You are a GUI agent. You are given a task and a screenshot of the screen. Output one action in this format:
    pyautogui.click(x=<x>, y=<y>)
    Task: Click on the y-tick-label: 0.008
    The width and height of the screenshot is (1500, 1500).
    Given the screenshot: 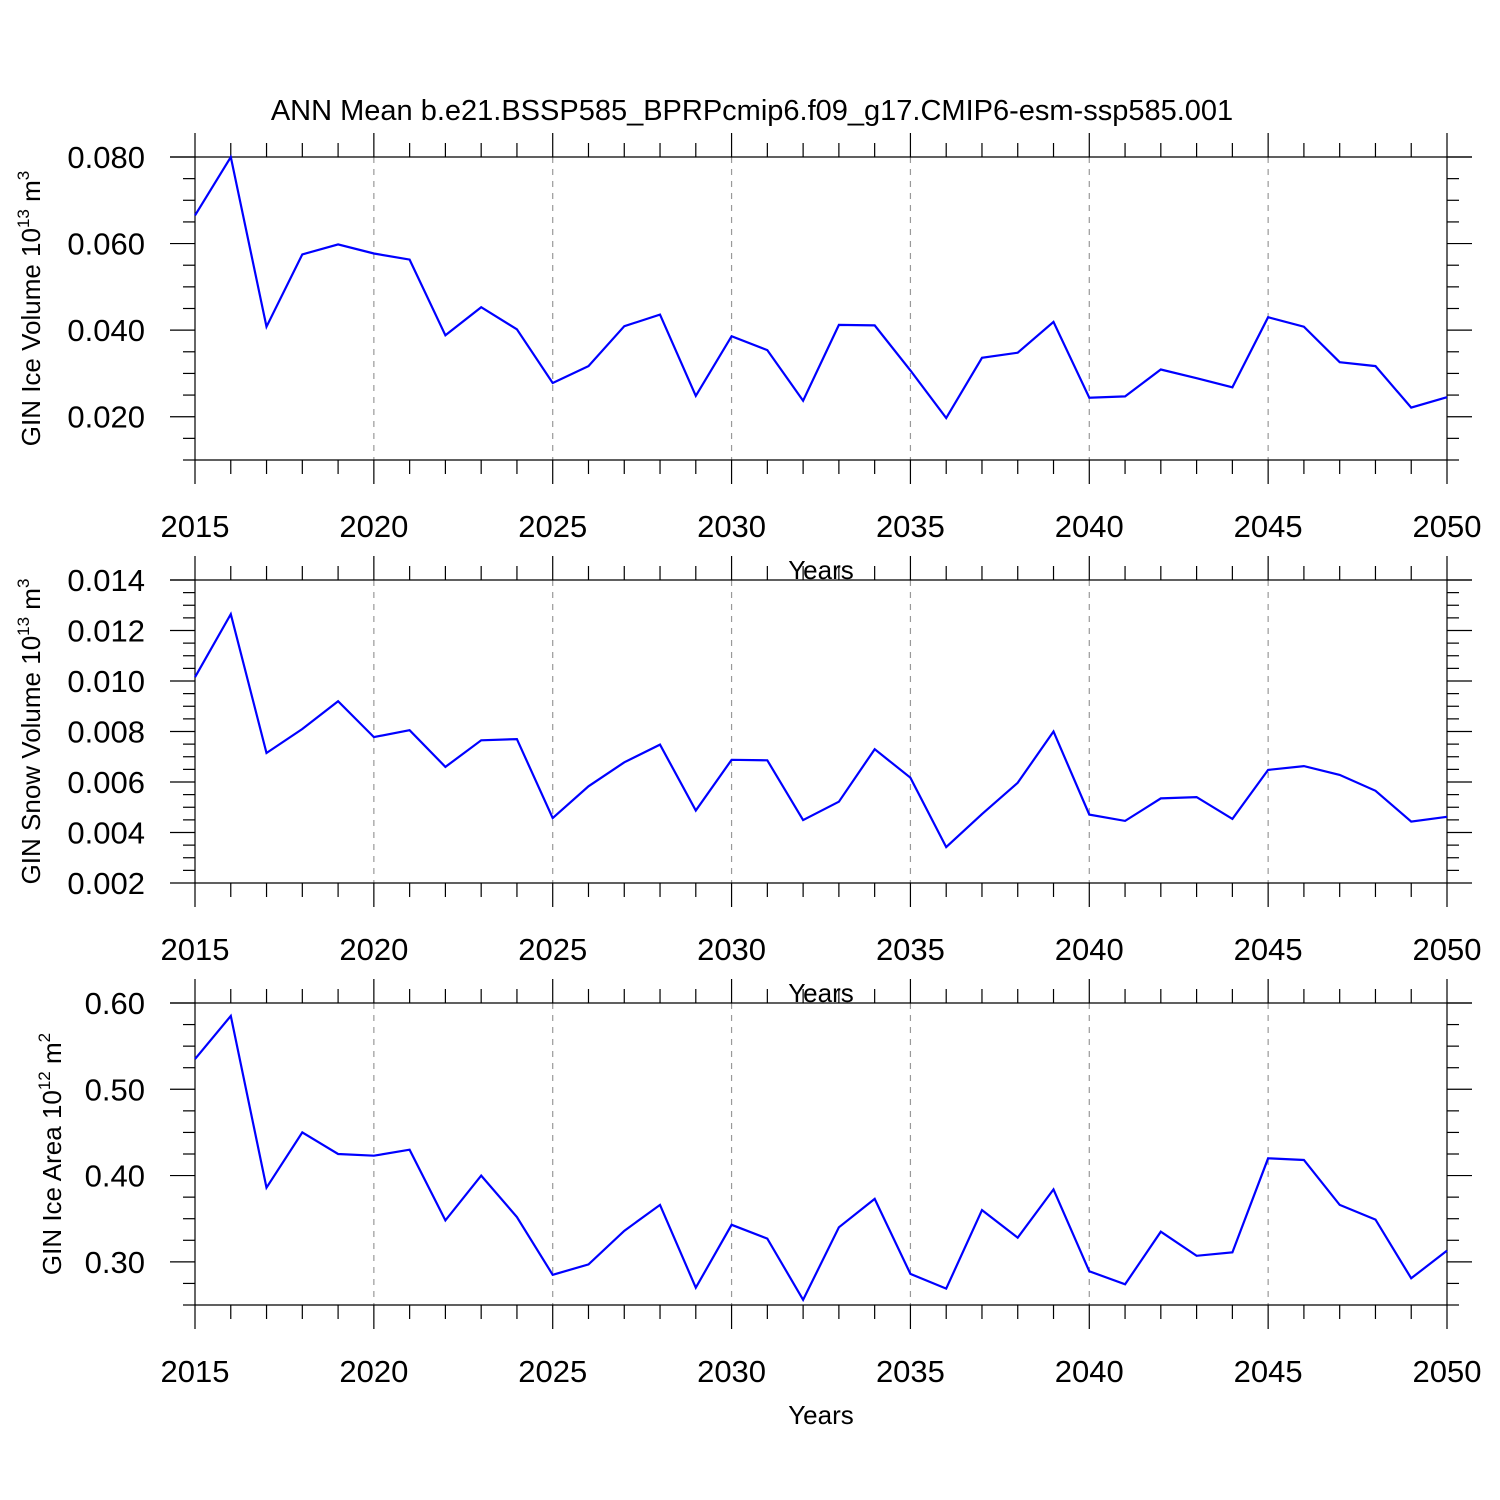 What is the action you would take?
    pyautogui.click(x=106, y=732)
    